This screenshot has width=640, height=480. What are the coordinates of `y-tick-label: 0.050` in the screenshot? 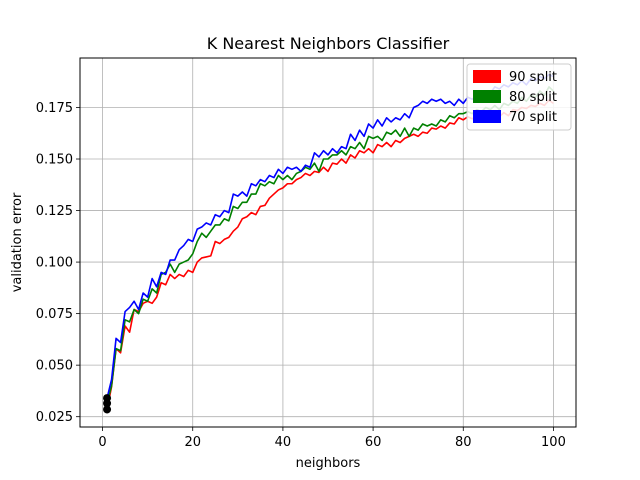 It's located at (54, 366).